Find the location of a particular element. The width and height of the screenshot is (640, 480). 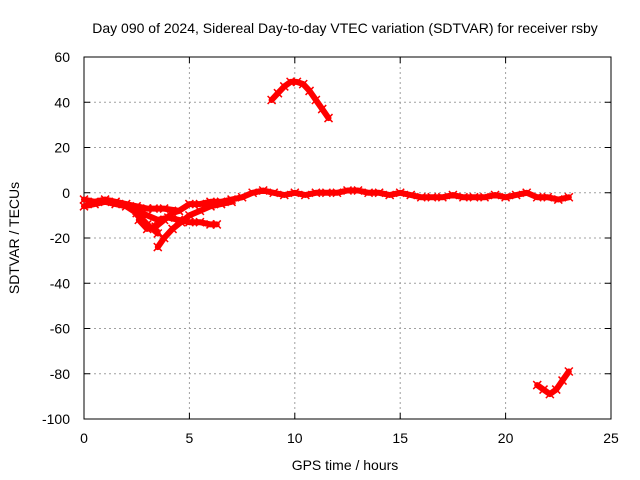

y-tick-label: 60 is located at coordinates (62, 57).